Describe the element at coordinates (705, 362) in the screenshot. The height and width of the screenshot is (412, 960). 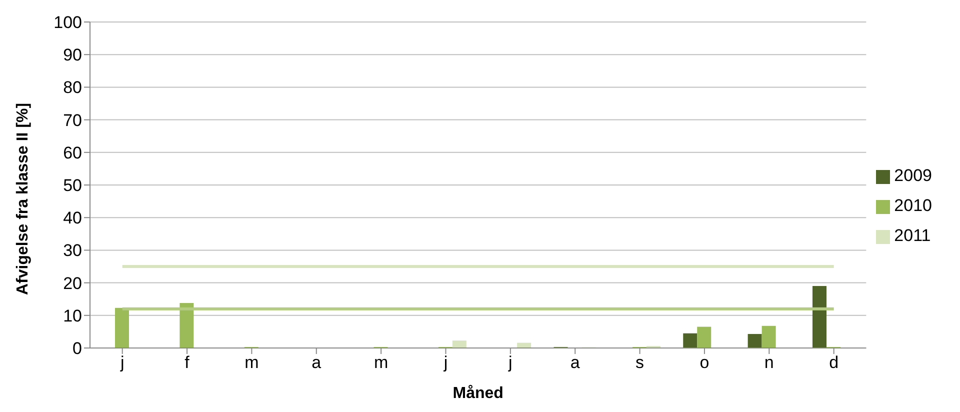
I see `x-tick-label: o` at that location.